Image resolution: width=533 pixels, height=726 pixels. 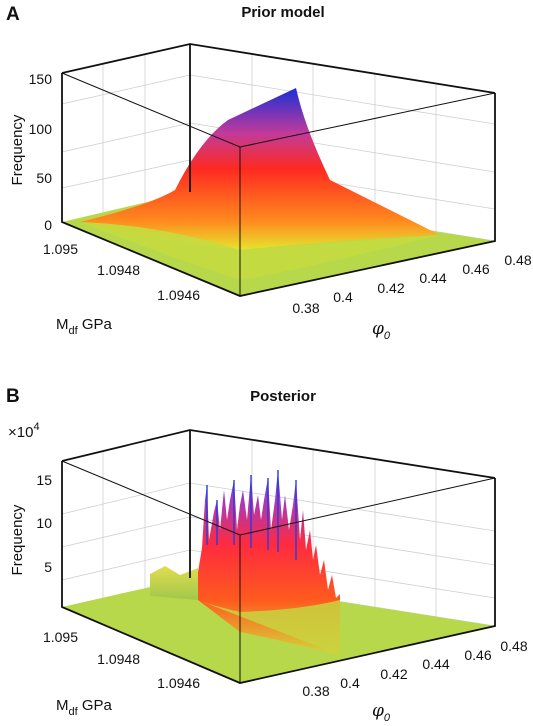 I want to click on panel-b-y-label: φ0, so click(x=381, y=712).